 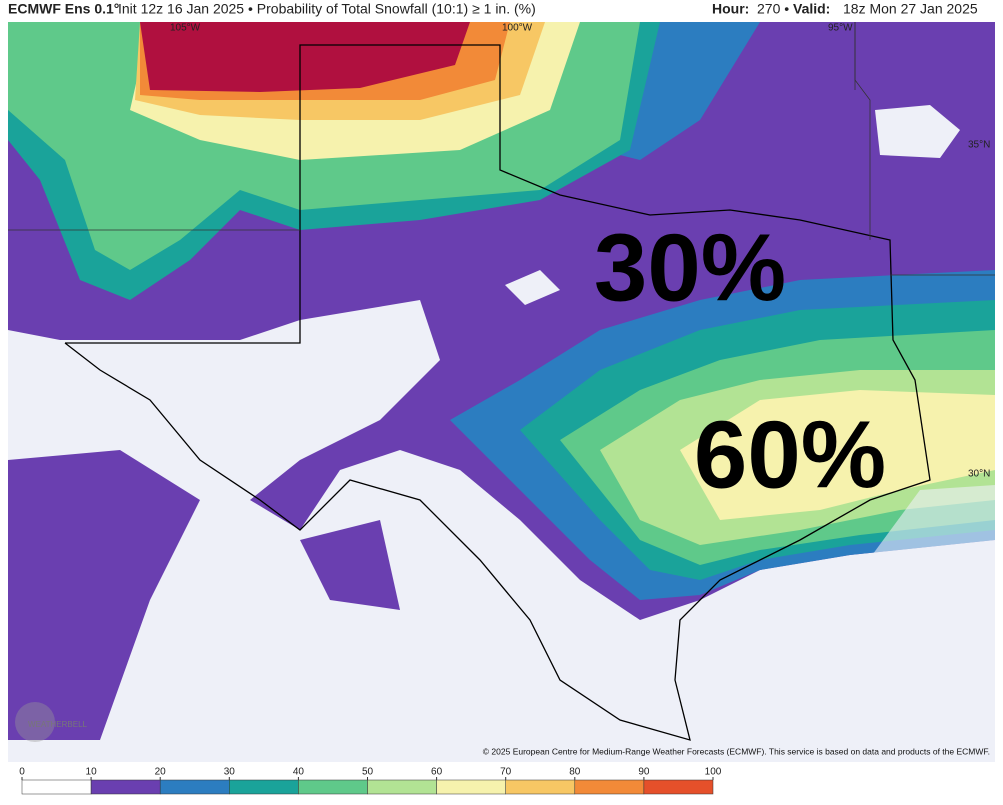 What do you see at coordinates (713, 772) in the screenshot?
I see `colorbar-tick-label: 100` at bounding box center [713, 772].